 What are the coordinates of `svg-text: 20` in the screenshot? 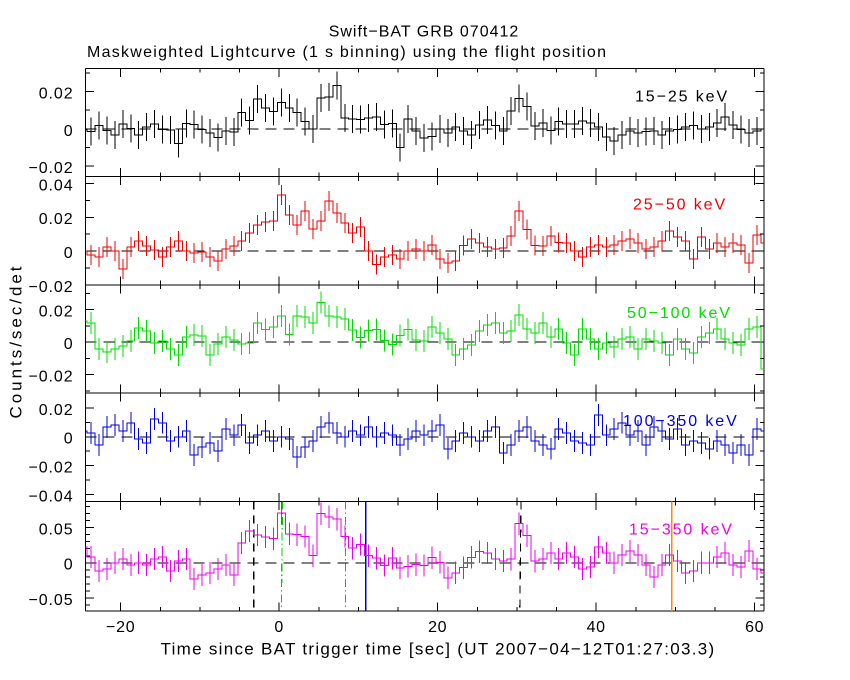 It's located at (437, 627).